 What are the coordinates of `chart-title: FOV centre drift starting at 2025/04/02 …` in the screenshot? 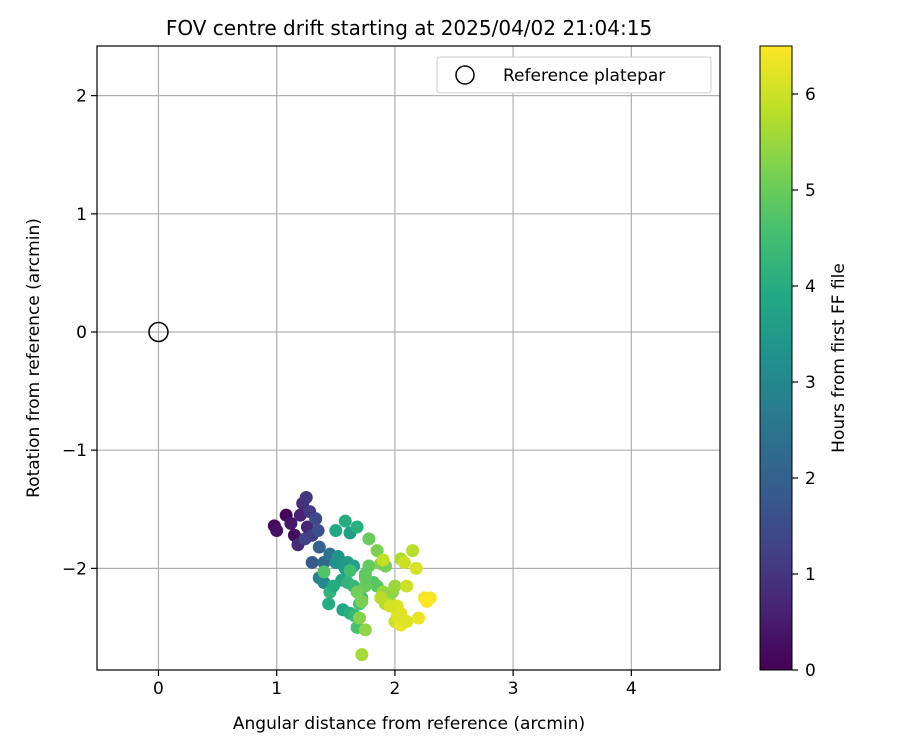 It's located at (409, 28).